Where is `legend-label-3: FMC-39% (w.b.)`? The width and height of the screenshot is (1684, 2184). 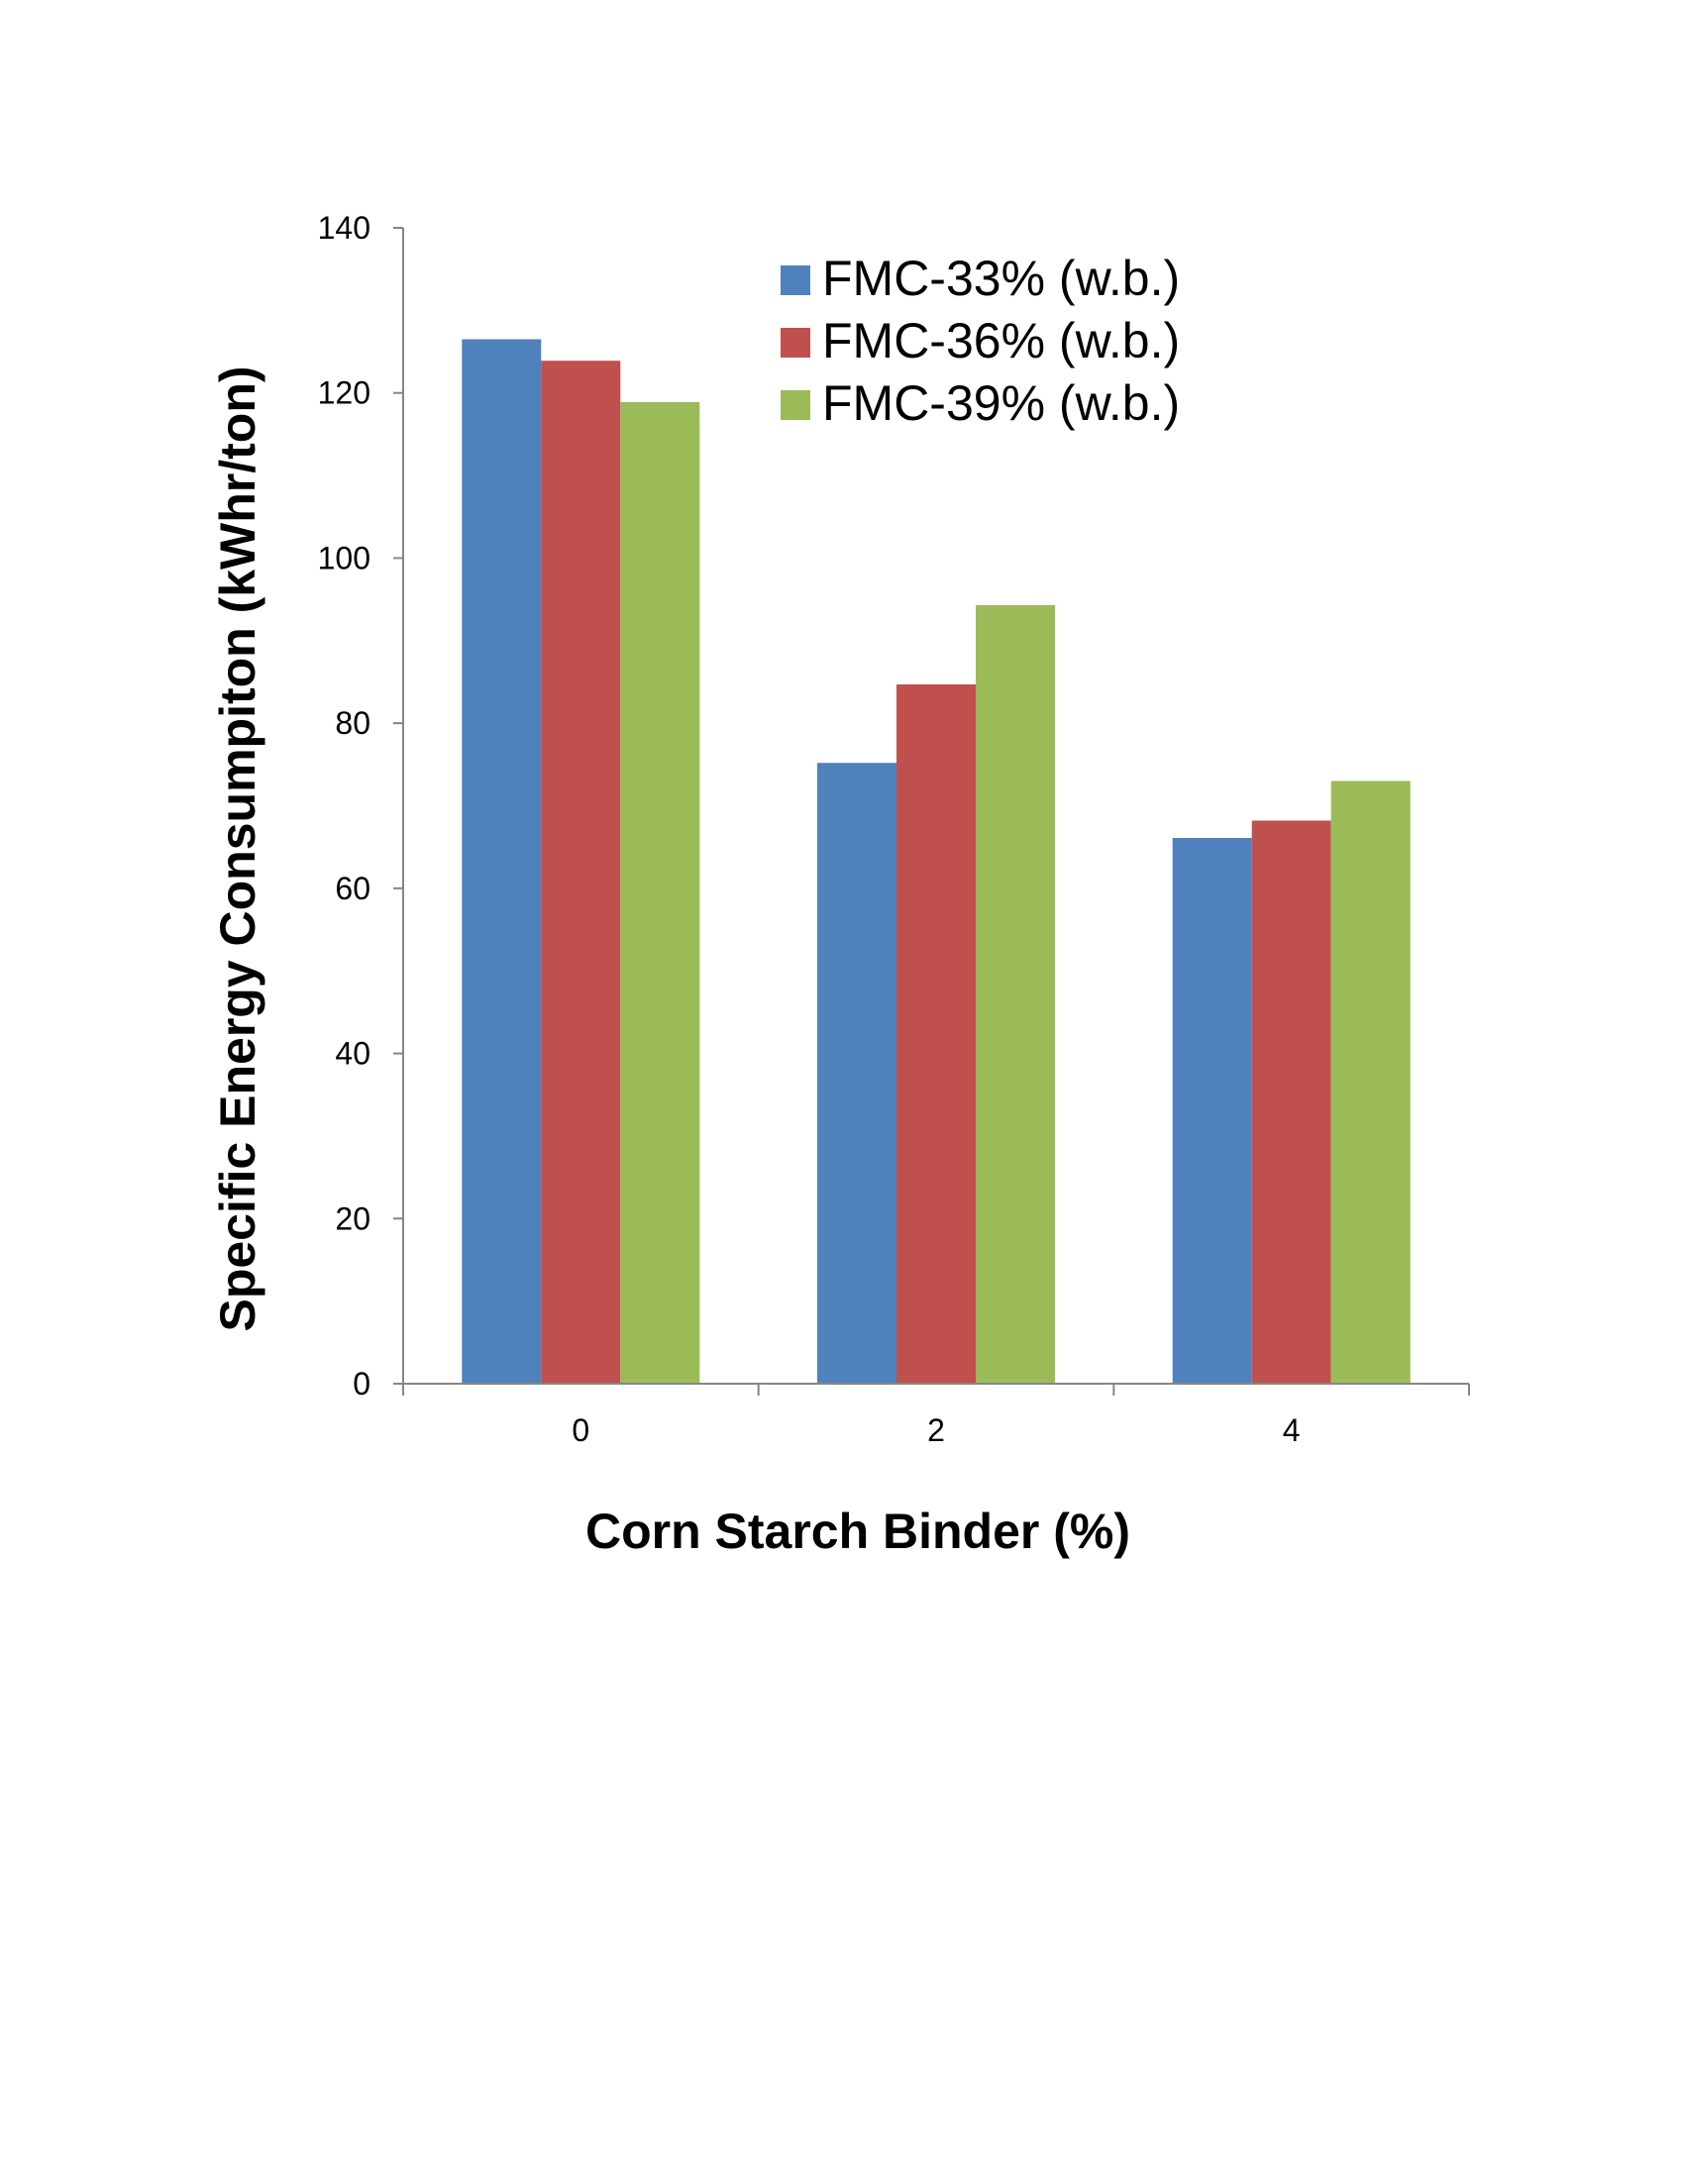
legend-label-3: FMC-39% (w.b.) is located at coordinates (1001, 403).